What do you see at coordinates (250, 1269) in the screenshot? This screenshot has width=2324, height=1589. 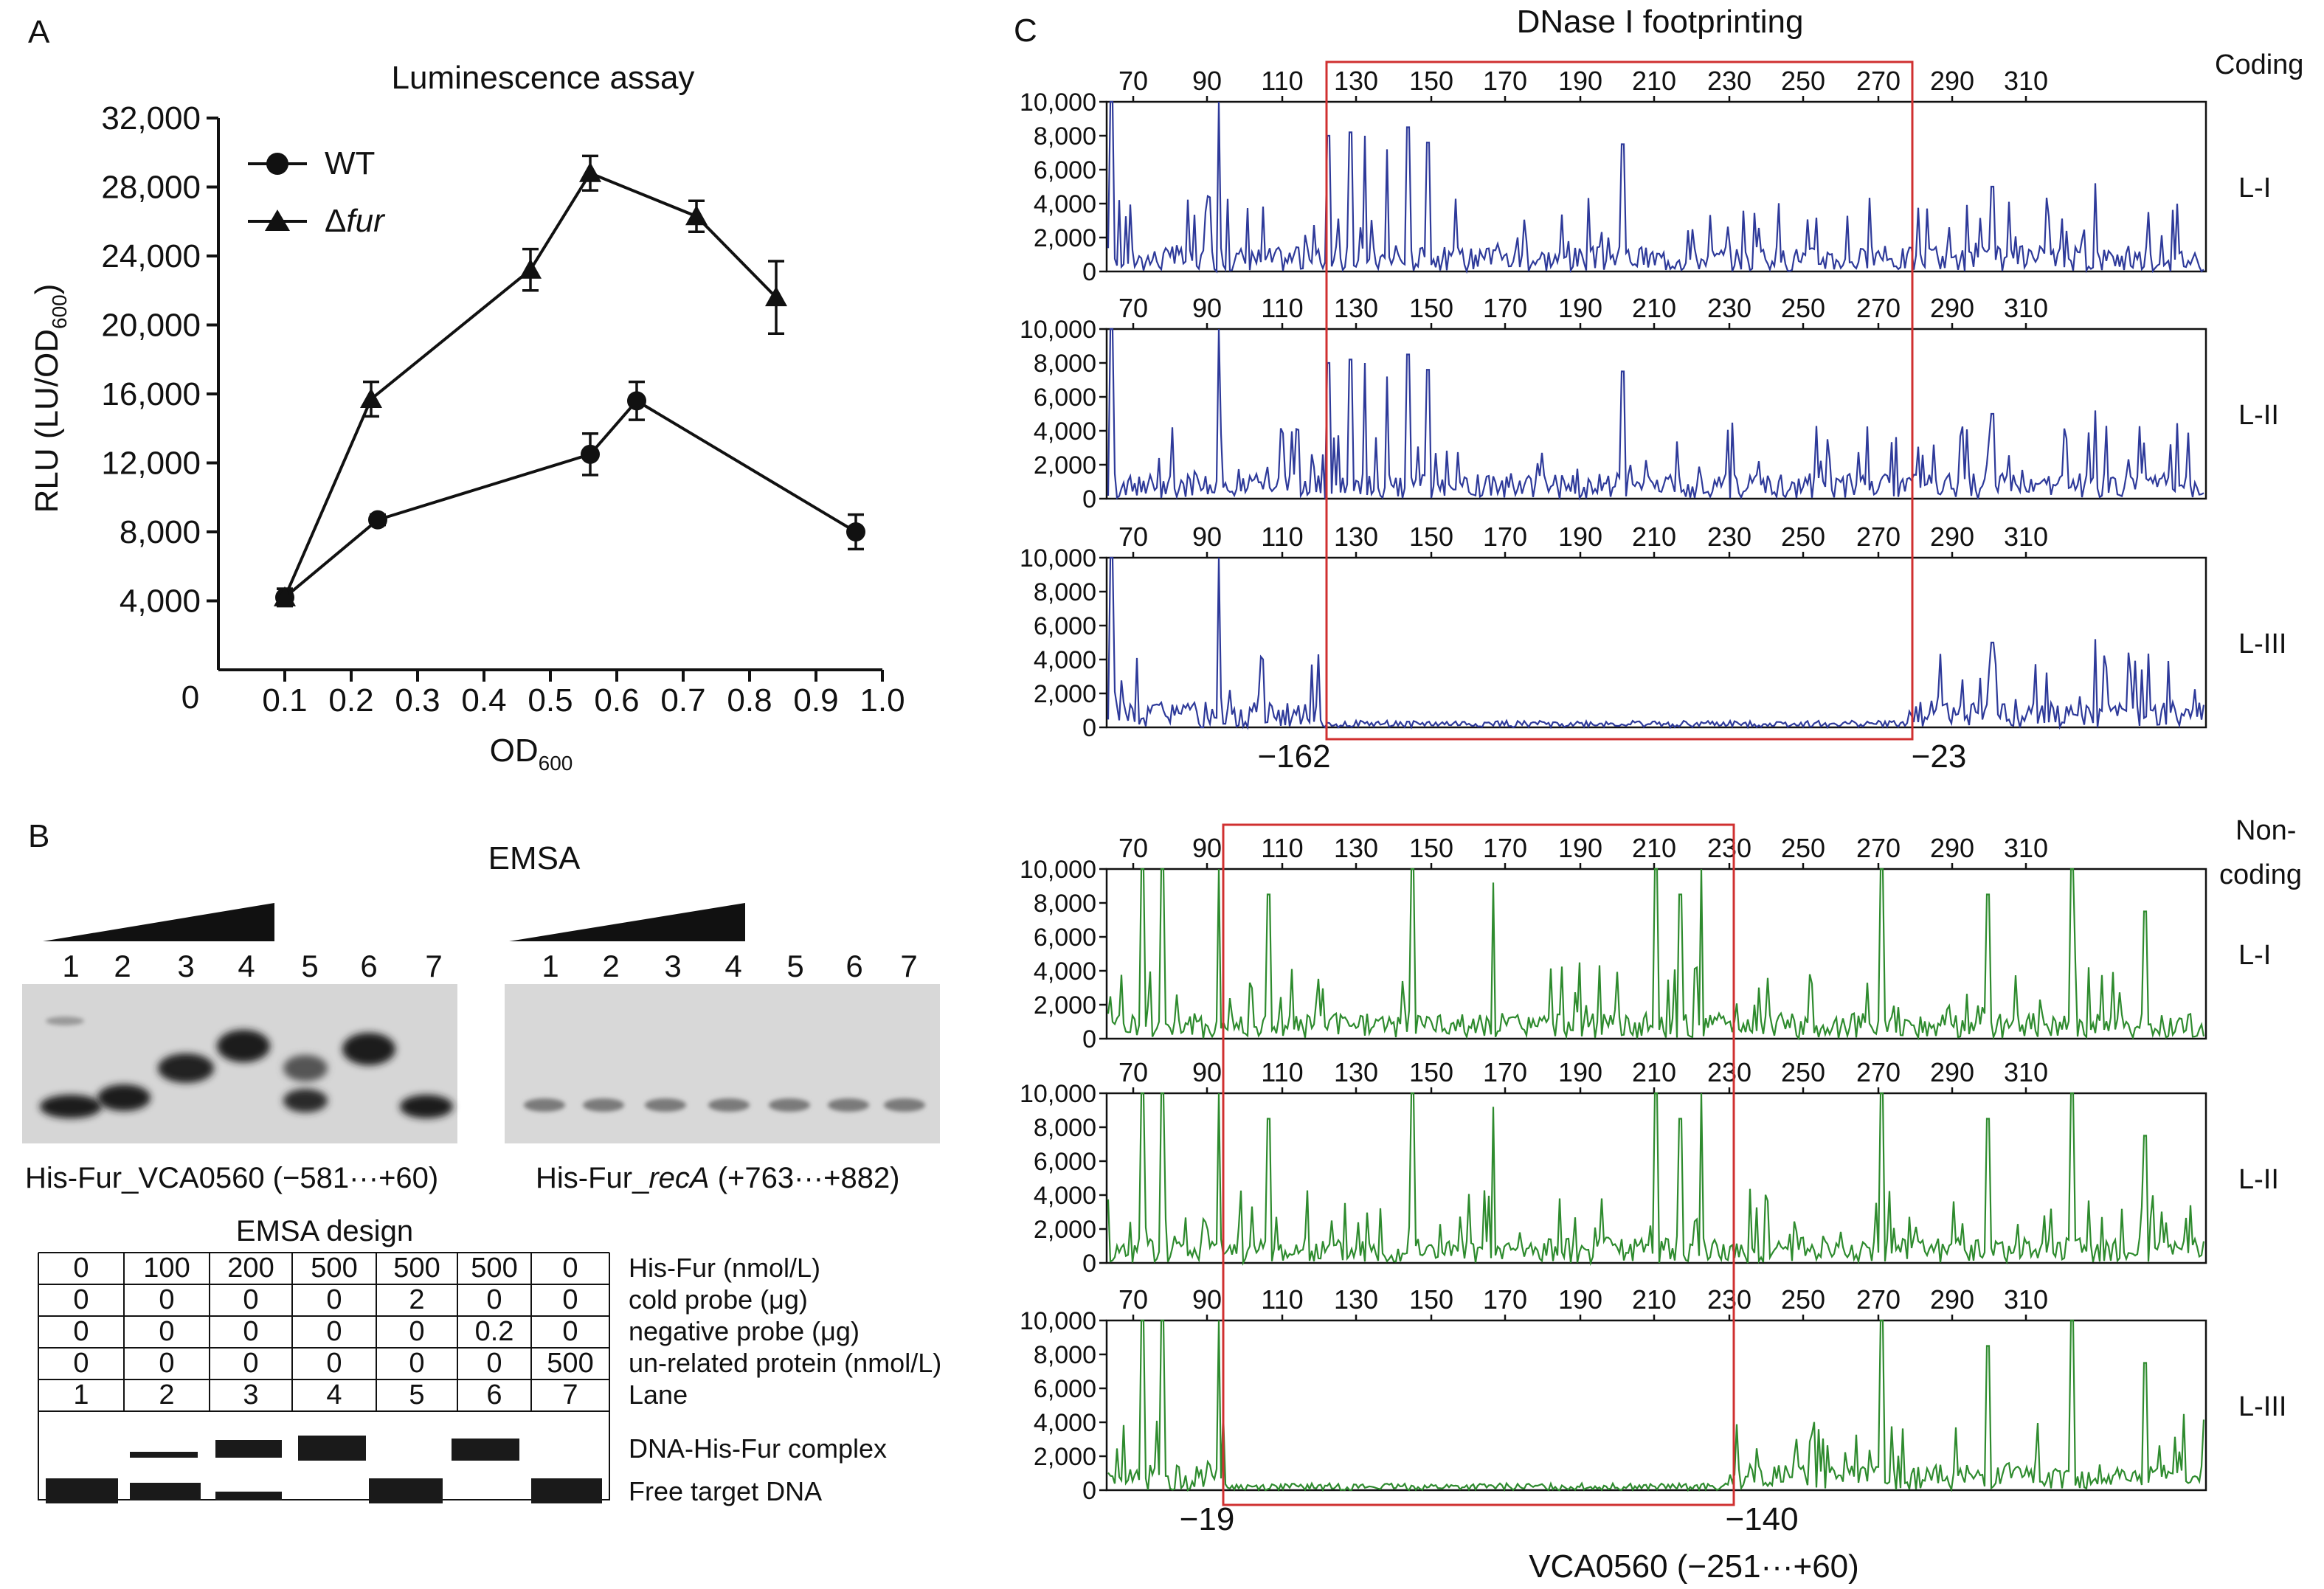 I see `table-cell: 200` at bounding box center [250, 1269].